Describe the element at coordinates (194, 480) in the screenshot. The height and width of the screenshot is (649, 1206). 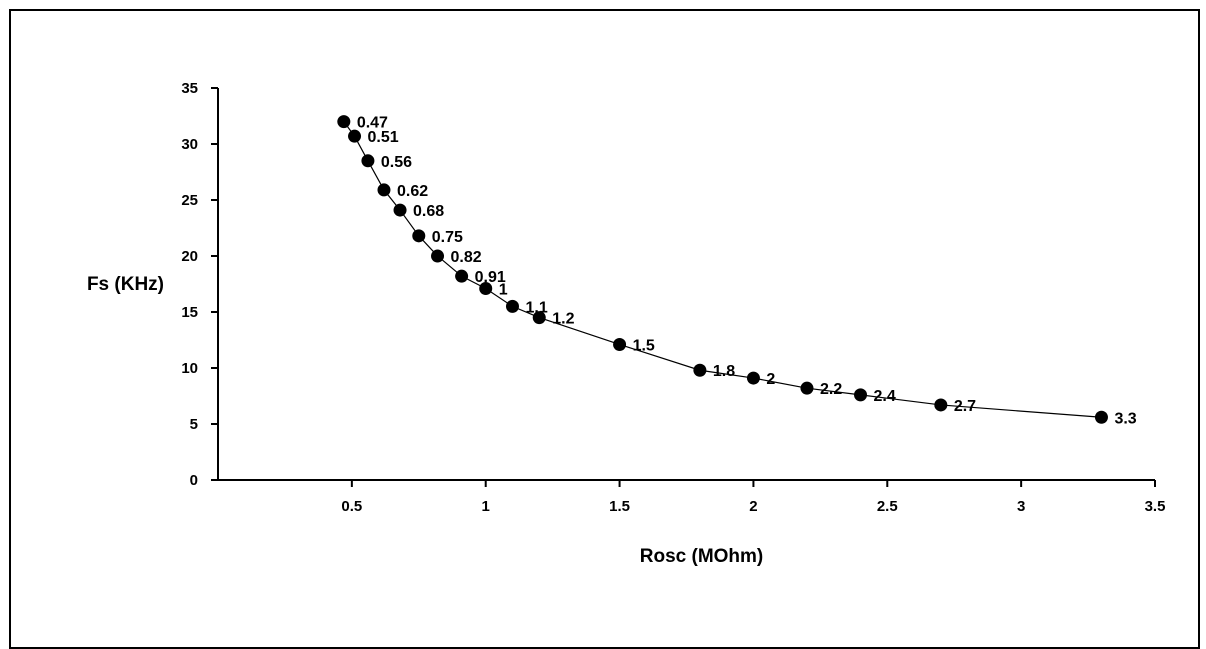
I see `y-tick-label: 0` at that location.